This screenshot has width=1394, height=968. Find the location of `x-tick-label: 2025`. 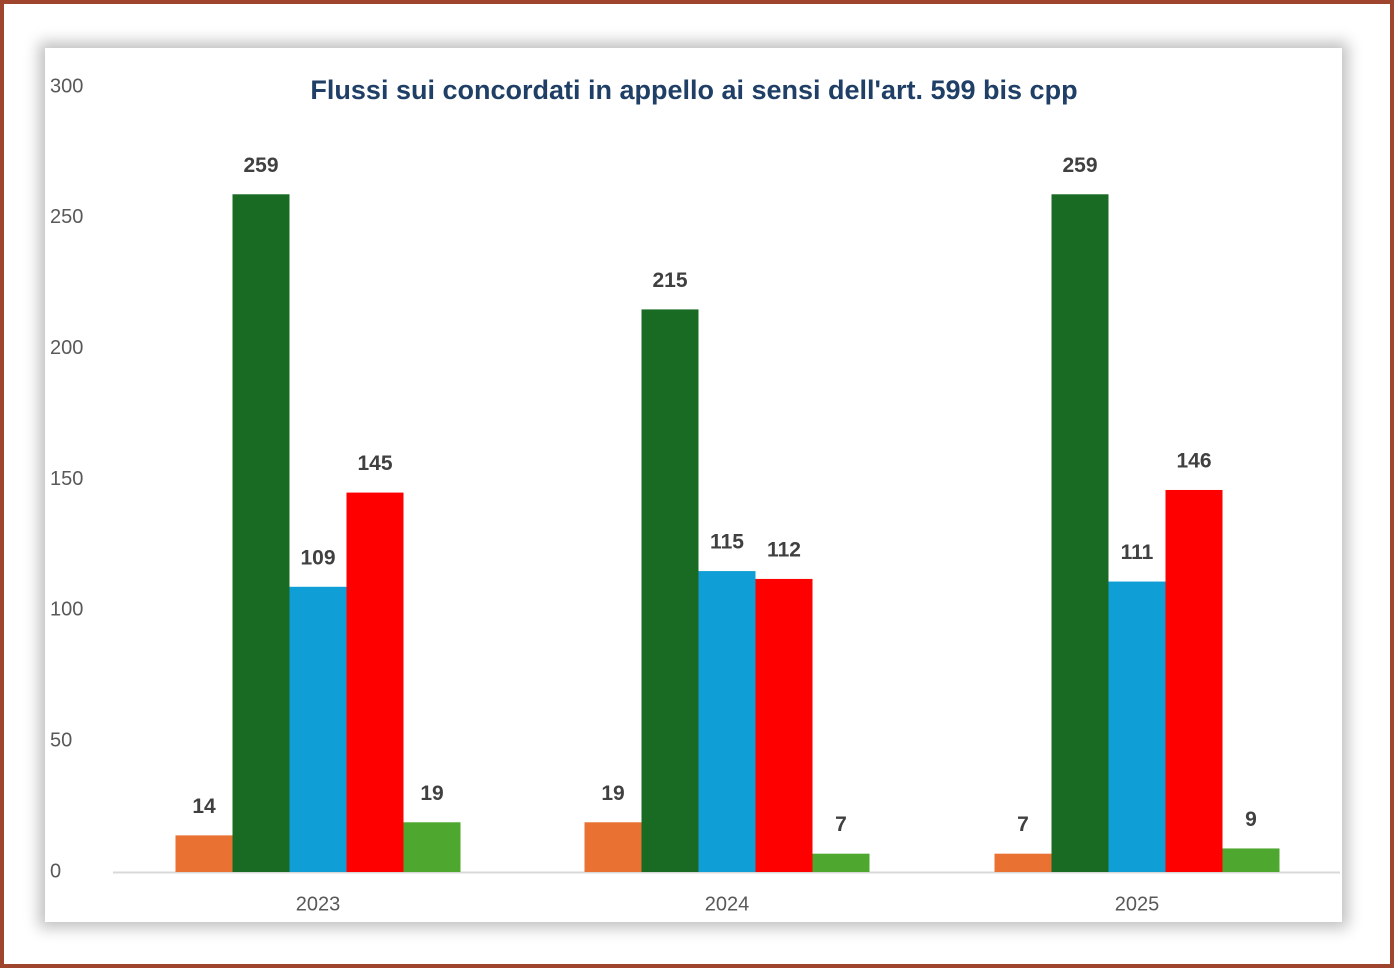

x-tick-label: 2025 is located at coordinates (1137, 904).